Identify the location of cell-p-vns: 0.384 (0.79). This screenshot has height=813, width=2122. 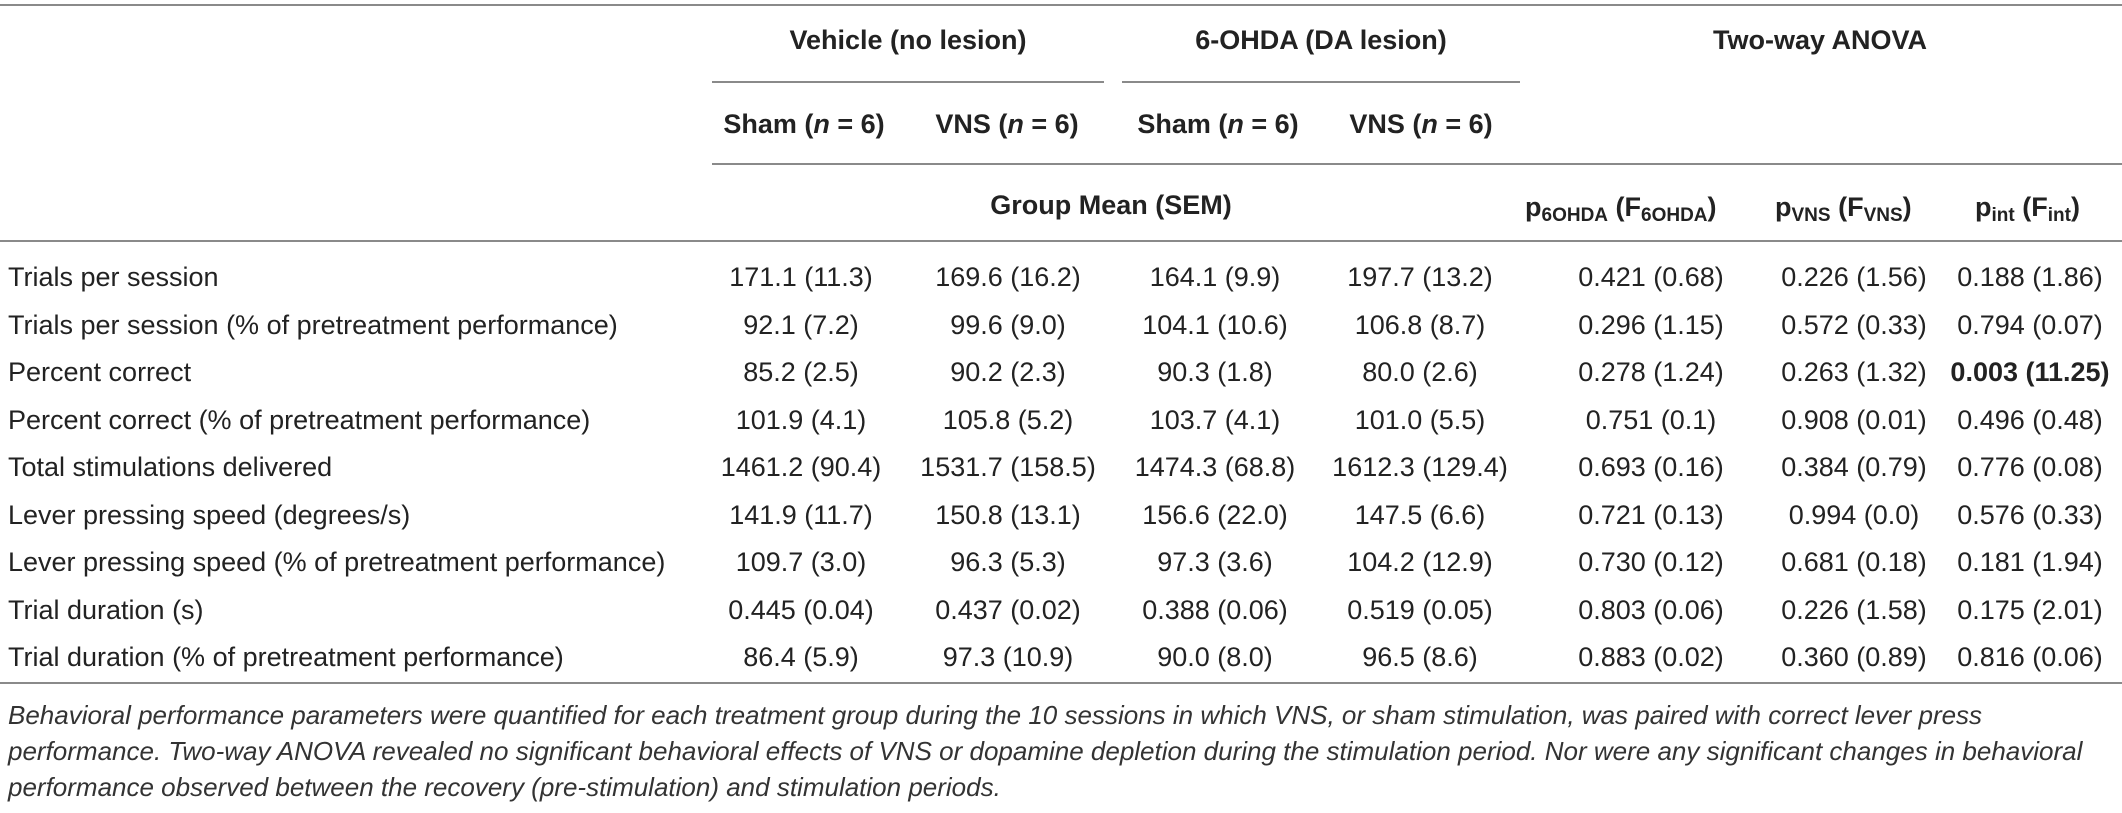
(1854, 467).